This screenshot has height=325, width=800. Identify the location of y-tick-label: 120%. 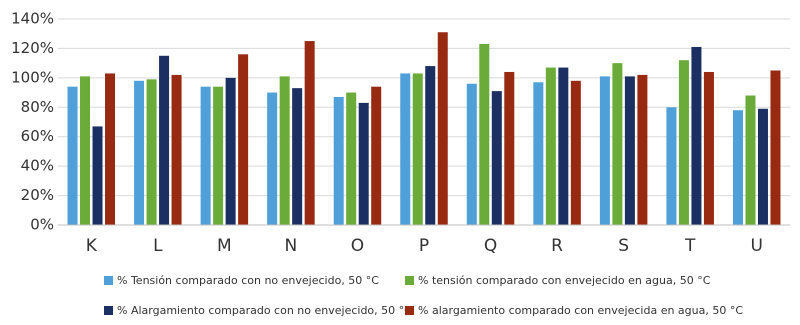
(32, 48).